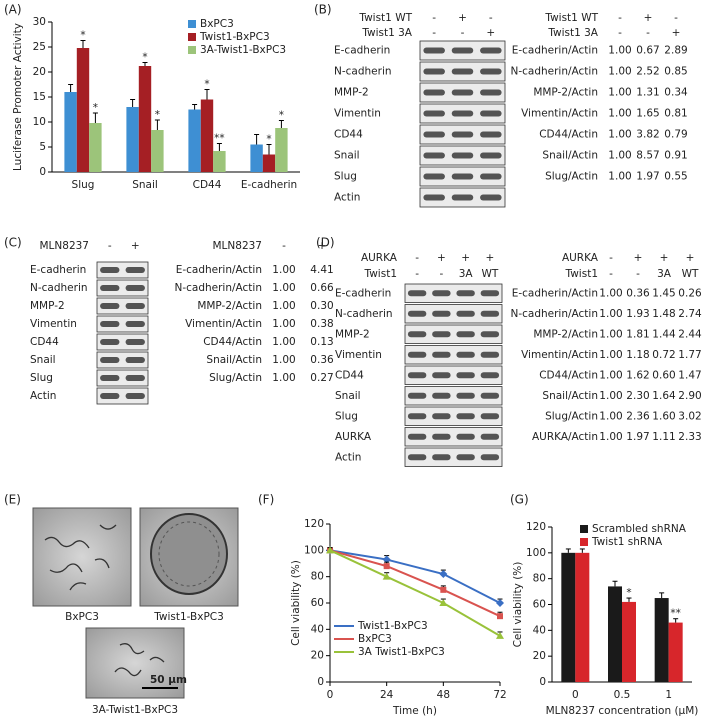 This screenshot has height=719, width=704. What do you see at coordinates (380, 274) in the screenshot?
I see `condition-label: Twist1` at bounding box center [380, 274].